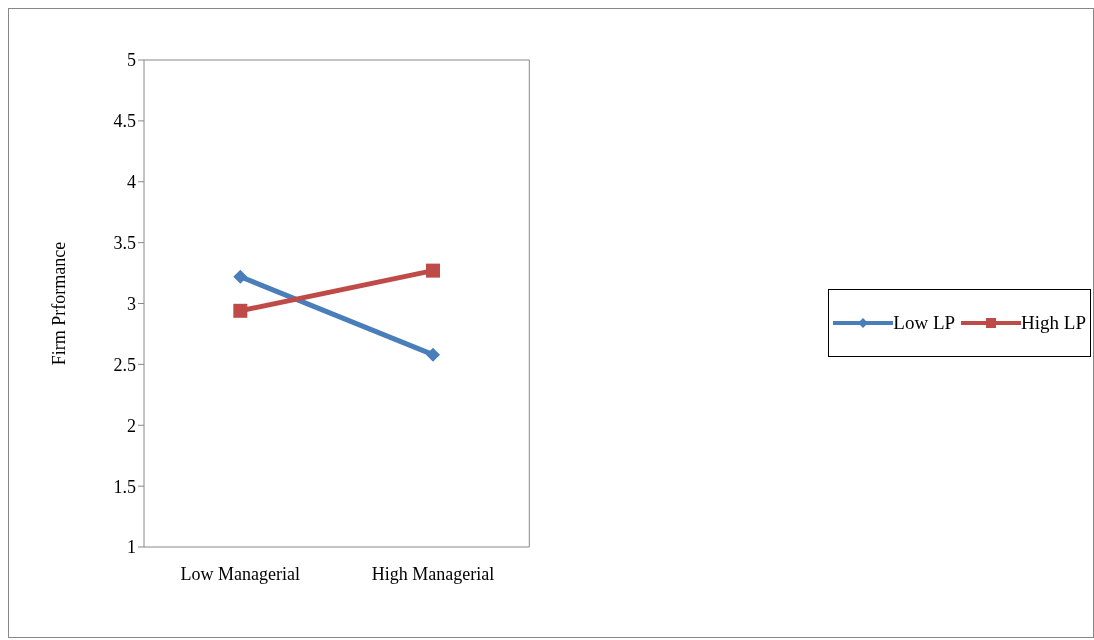 Image resolution: width=1094 pixels, height=640 pixels. Describe the element at coordinates (124, 364) in the screenshot. I see `y-tick-label: 2.5` at that location.